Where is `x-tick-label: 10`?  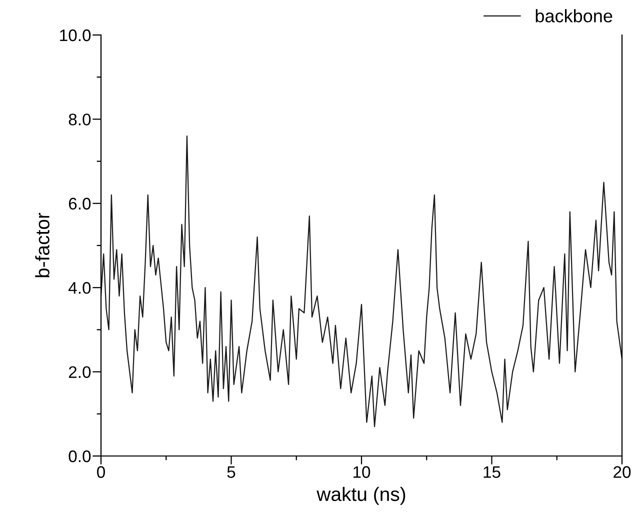
x-tick-label: 10 is located at coordinates (362, 472).